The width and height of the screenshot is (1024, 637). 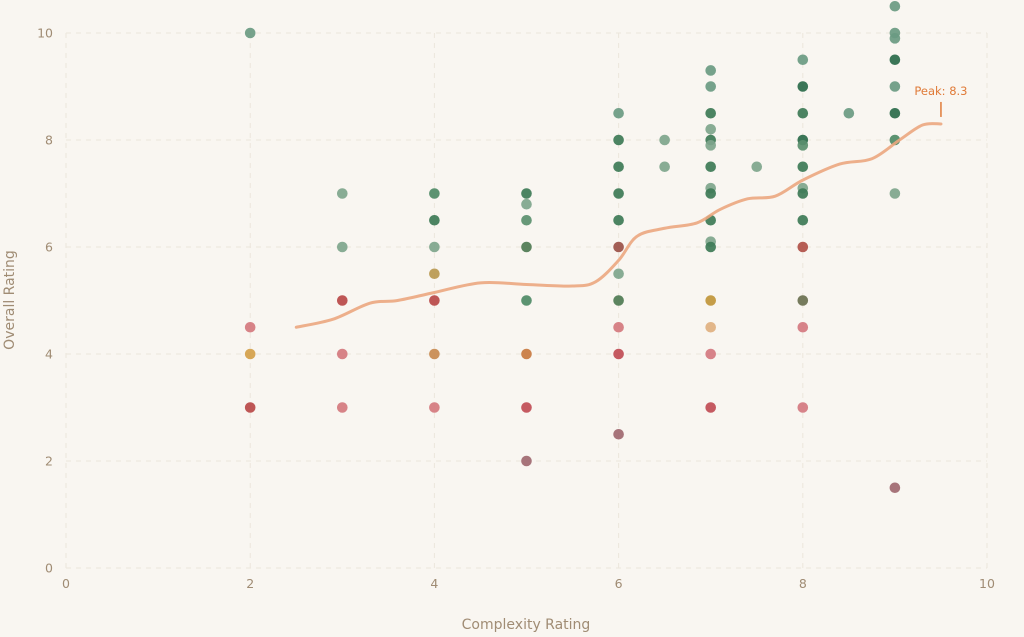 What do you see at coordinates (526, 625) in the screenshot?
I see `x-axis-title: Complexity Rating` at bounding box center [526, 625].